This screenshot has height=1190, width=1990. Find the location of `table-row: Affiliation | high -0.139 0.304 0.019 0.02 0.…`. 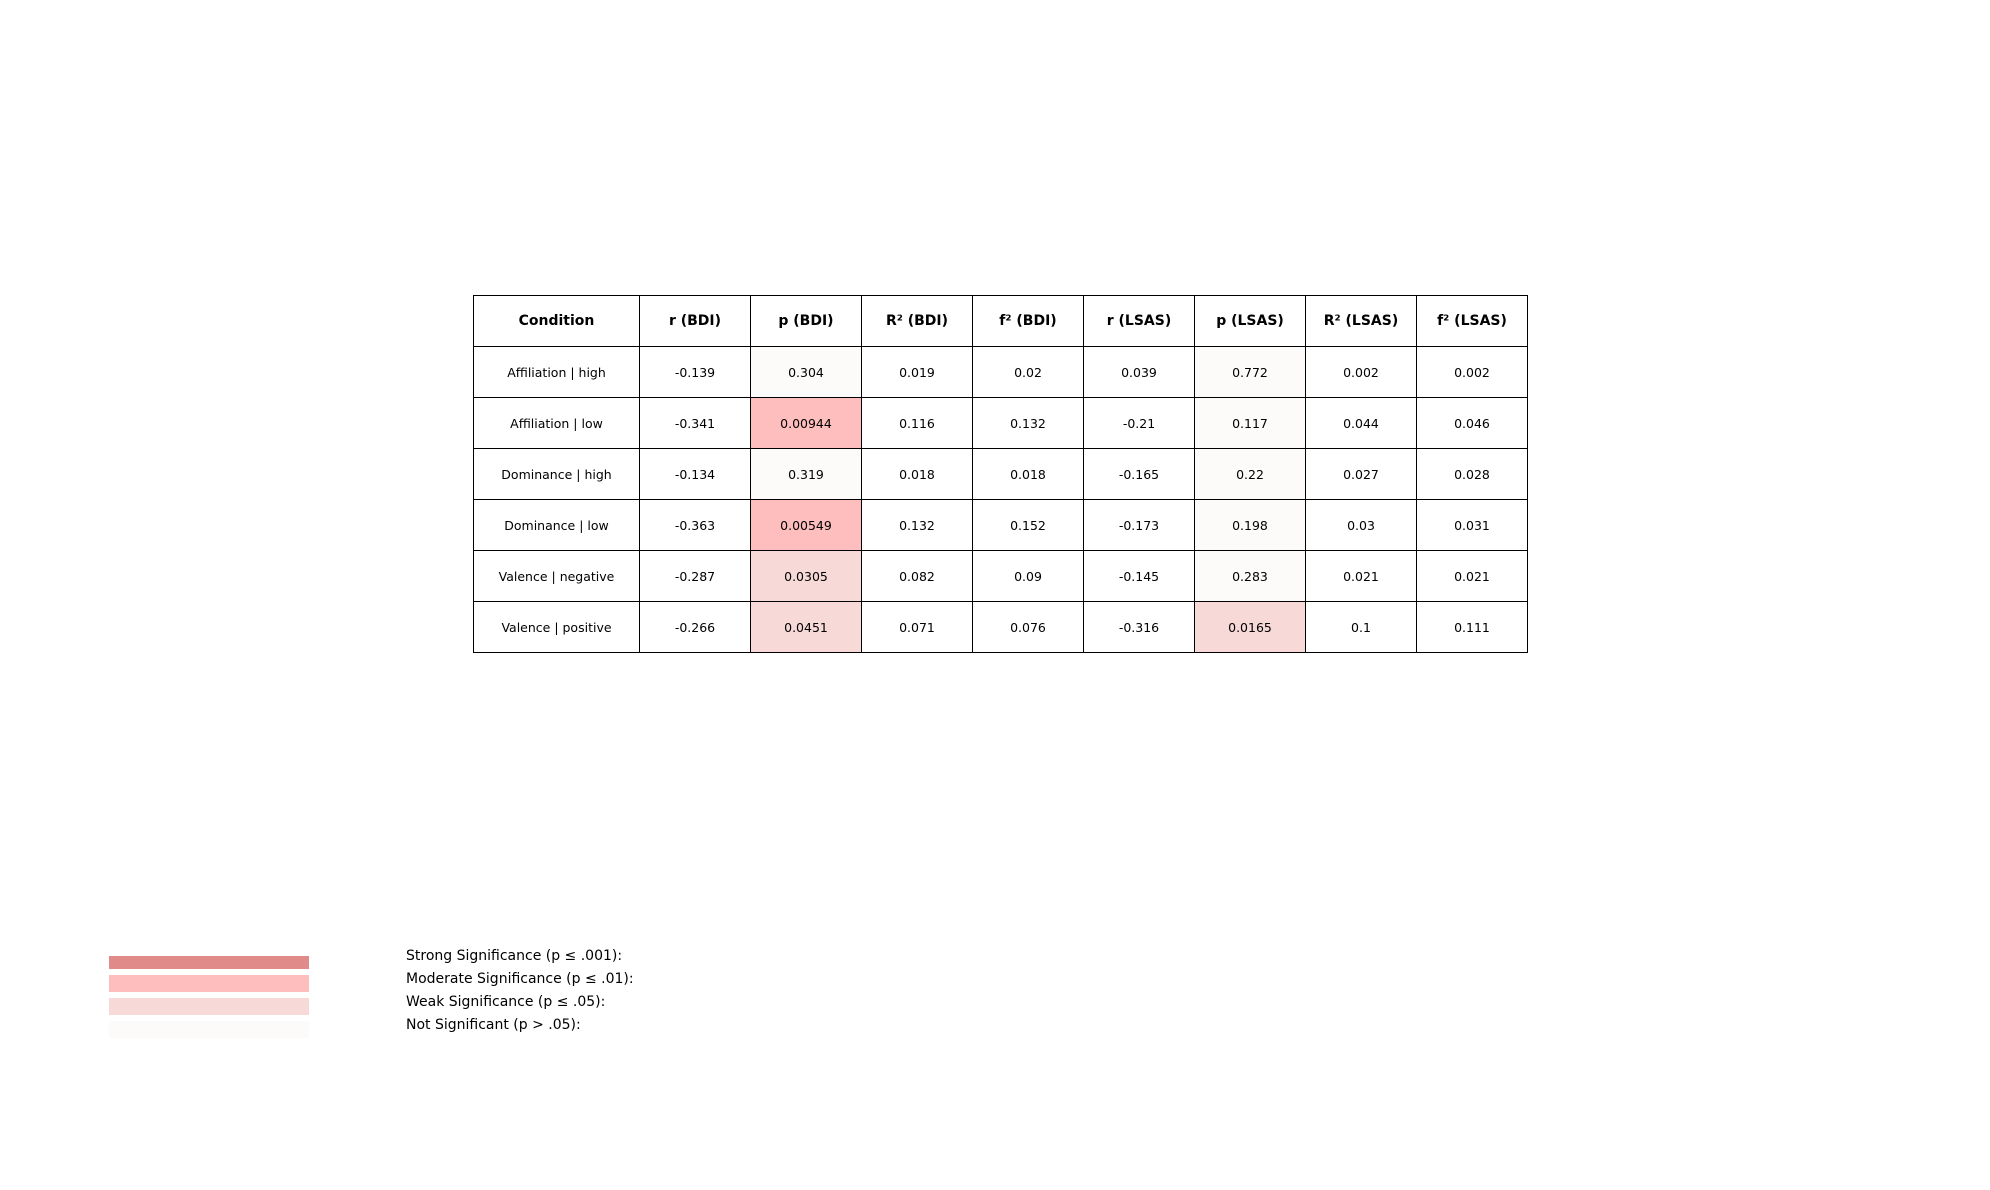

table-row: Affiliation | high -0.139 0.304 0.019 0.02 0.… is located at coordinates (1000, 372).